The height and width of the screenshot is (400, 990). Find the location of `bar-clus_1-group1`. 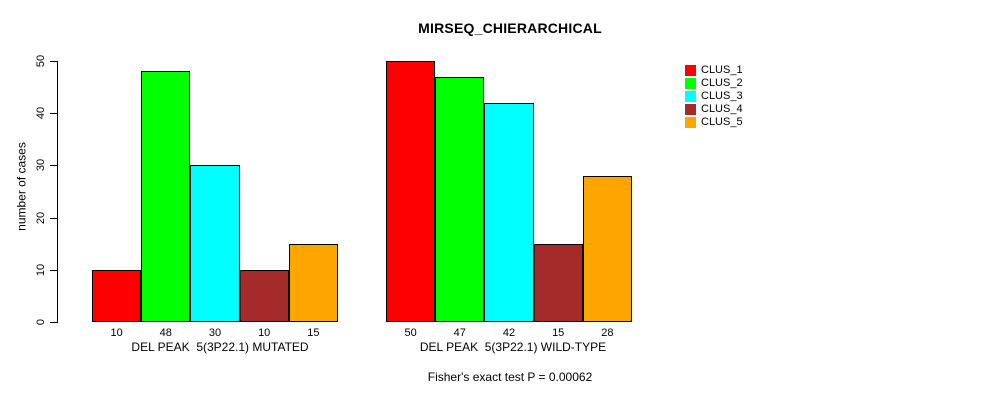

bar-clus_1-group1 is located at coordinates (117, 295).